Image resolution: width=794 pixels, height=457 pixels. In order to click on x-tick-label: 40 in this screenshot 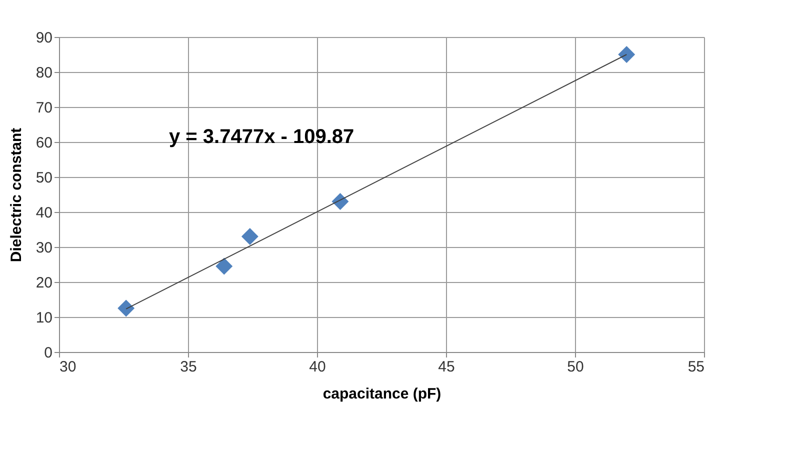, I will do `click(317, 367)`.